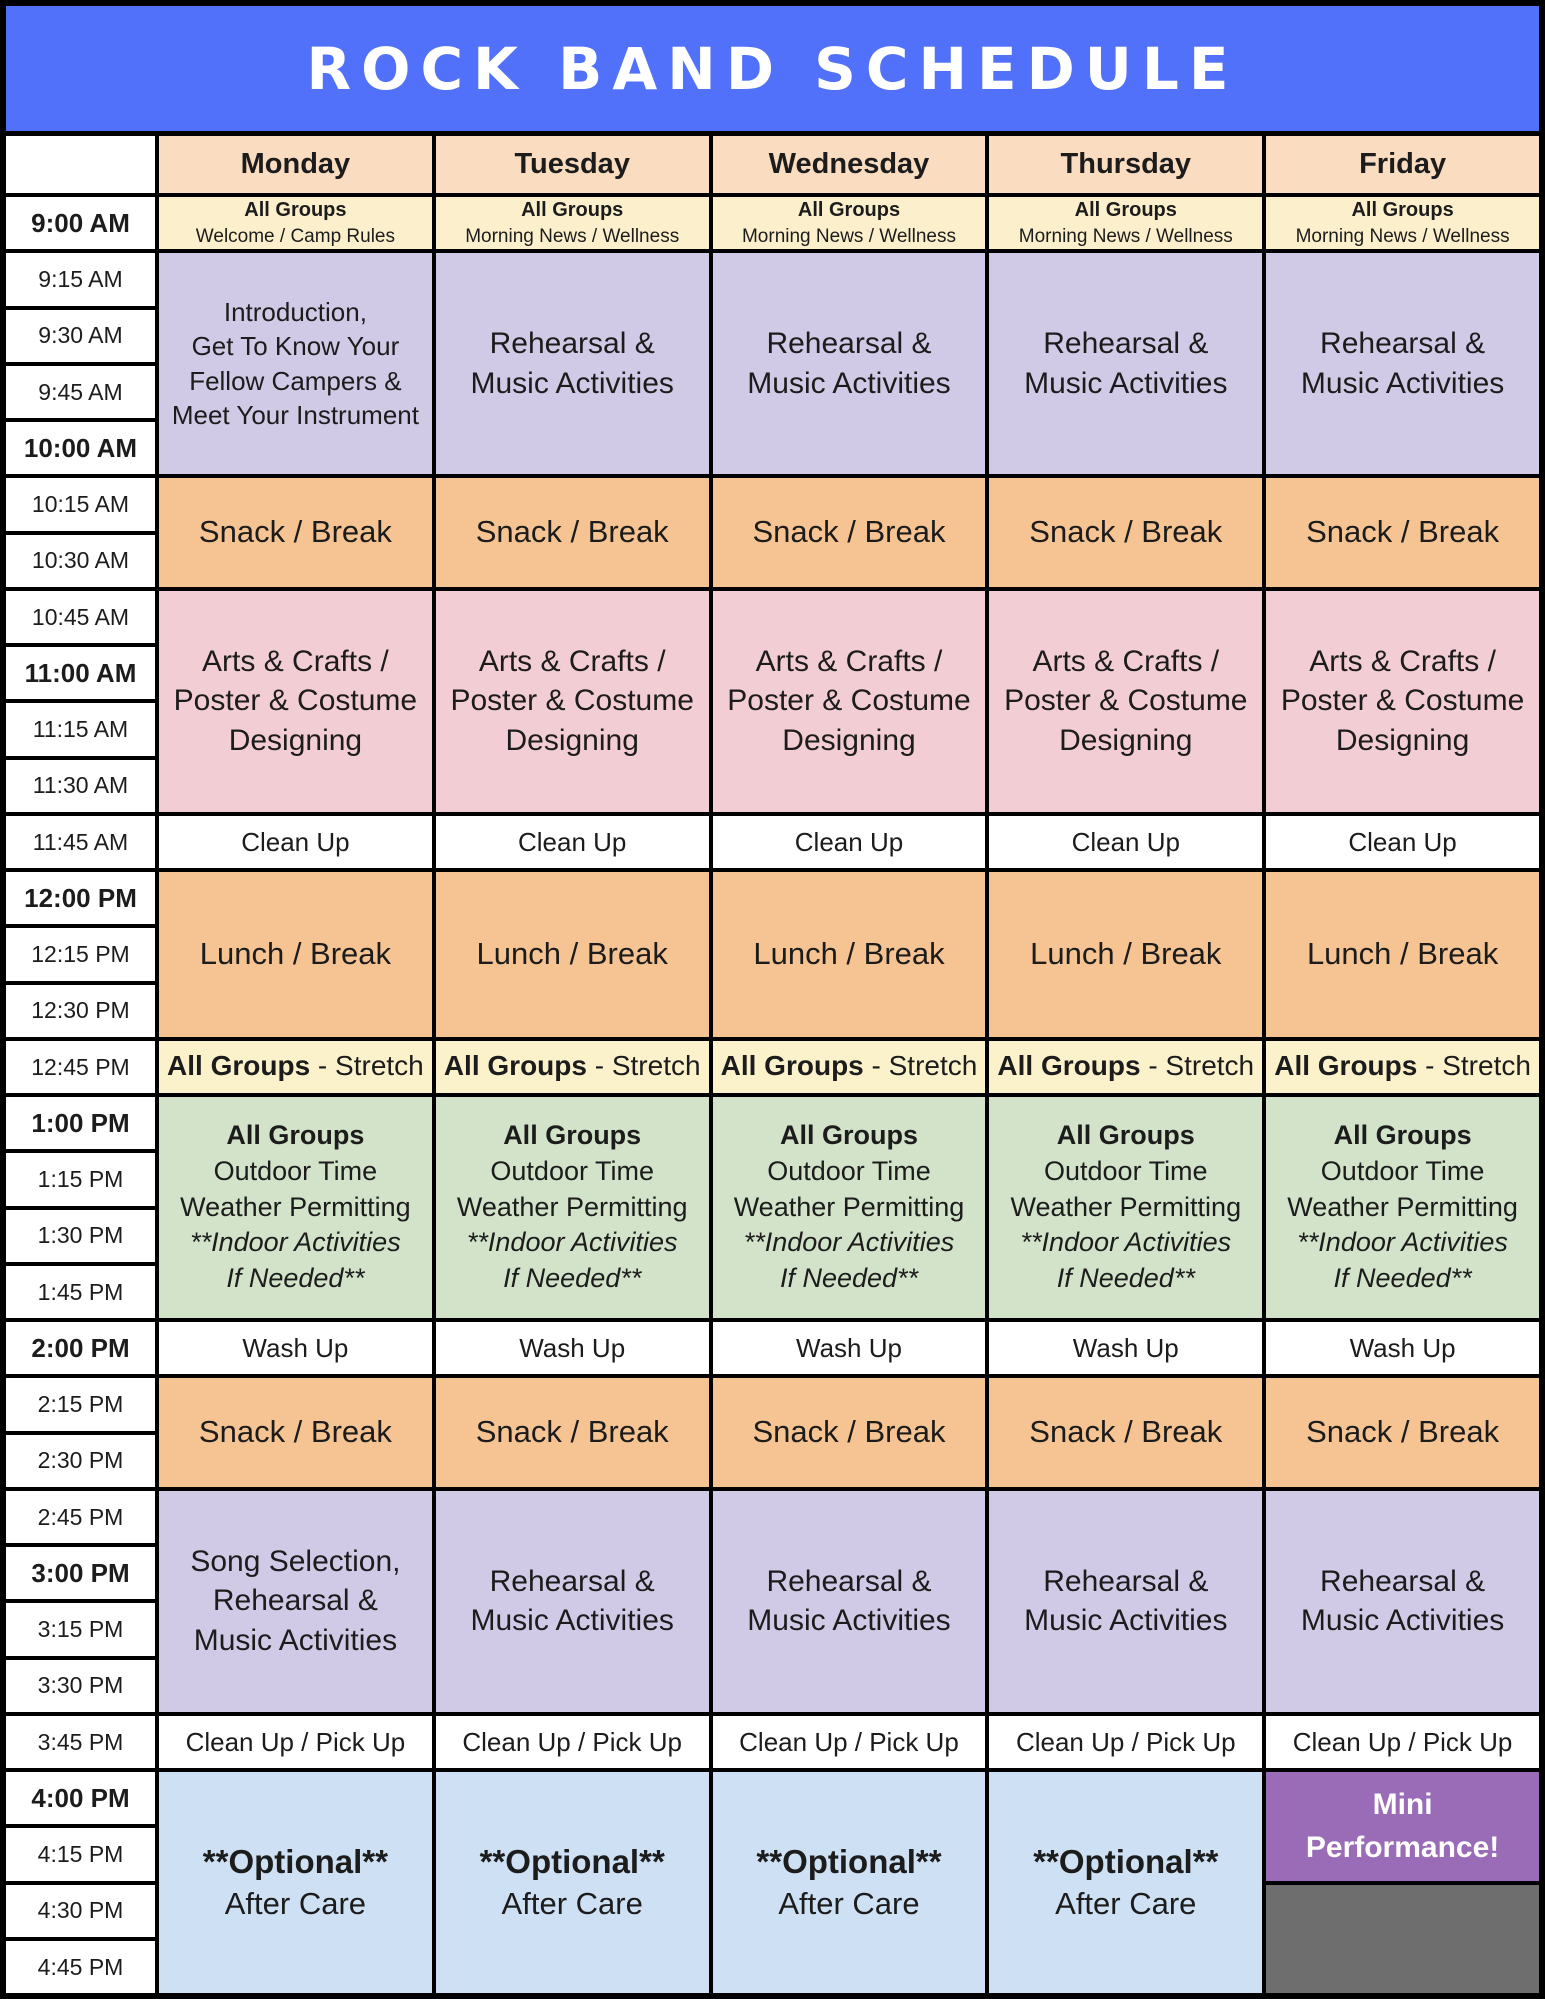  Describe the element at coordinates (1402, 223) in the screenshot. I see `cell-friday-morning-meeting: All Groups Morning News / Wellness` at that location.